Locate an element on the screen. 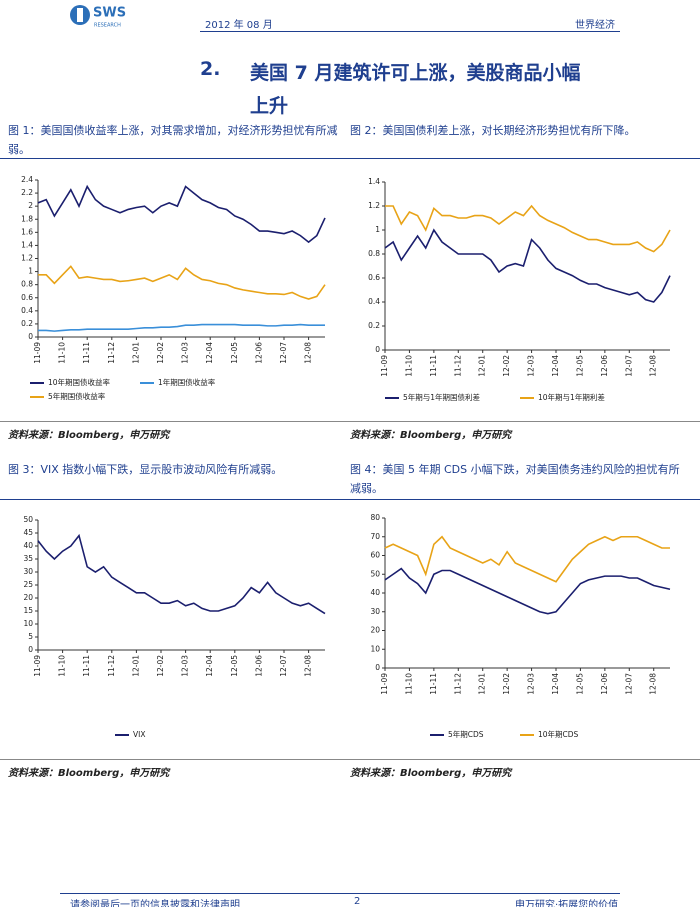  logo-sub: RESEARCH is located at coordinates (107, 26).